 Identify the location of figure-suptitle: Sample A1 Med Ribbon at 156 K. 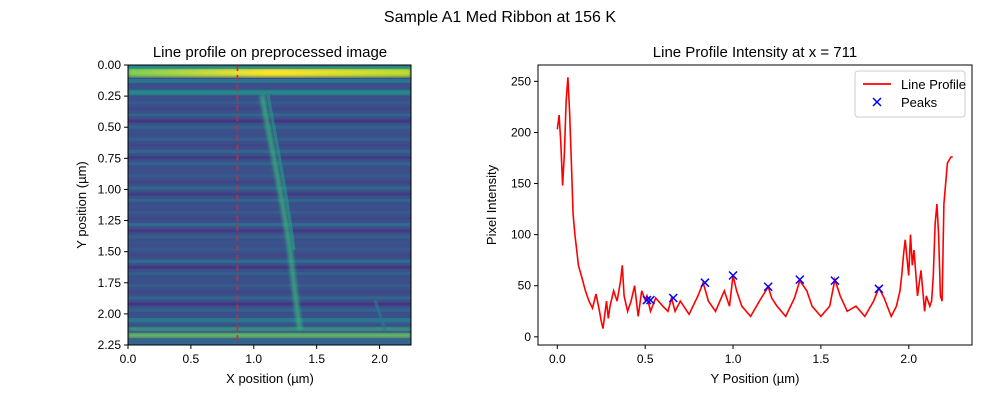
(500, 17).